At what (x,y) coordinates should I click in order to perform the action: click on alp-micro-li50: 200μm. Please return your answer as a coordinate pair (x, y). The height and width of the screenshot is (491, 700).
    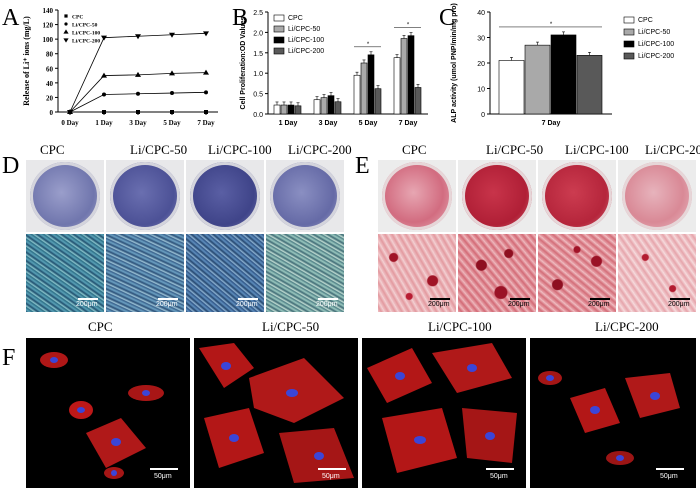
    Looking at the image, I should click on (145, 273).